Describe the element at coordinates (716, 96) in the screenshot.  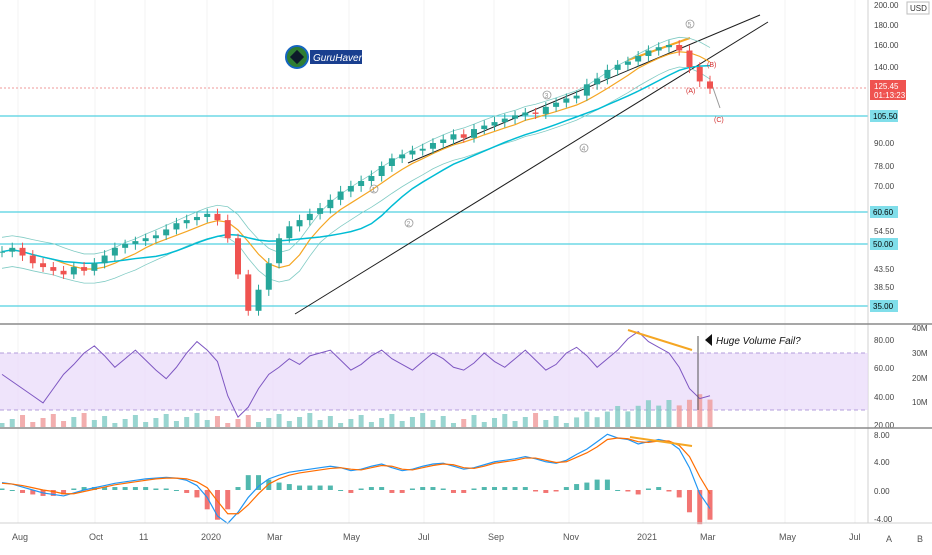
I see `projection-arrow` at that location.